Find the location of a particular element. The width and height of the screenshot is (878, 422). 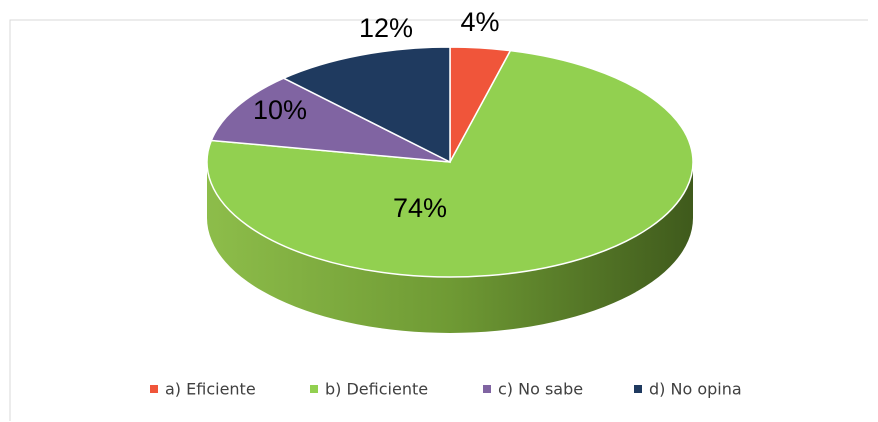

data-label: 4% is located at coordinates (479, 22).